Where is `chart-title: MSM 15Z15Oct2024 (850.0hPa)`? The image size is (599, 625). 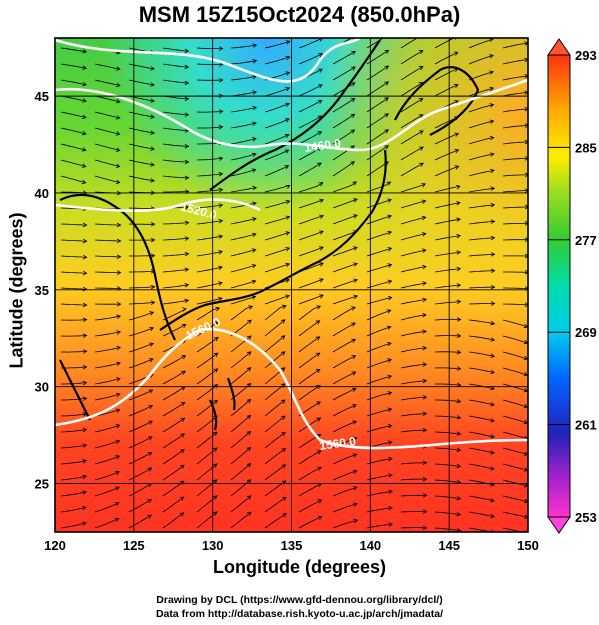 chart-title: MSM 15Z15Oct2024 (850.0hPa) is located at coordinates (299, 14).